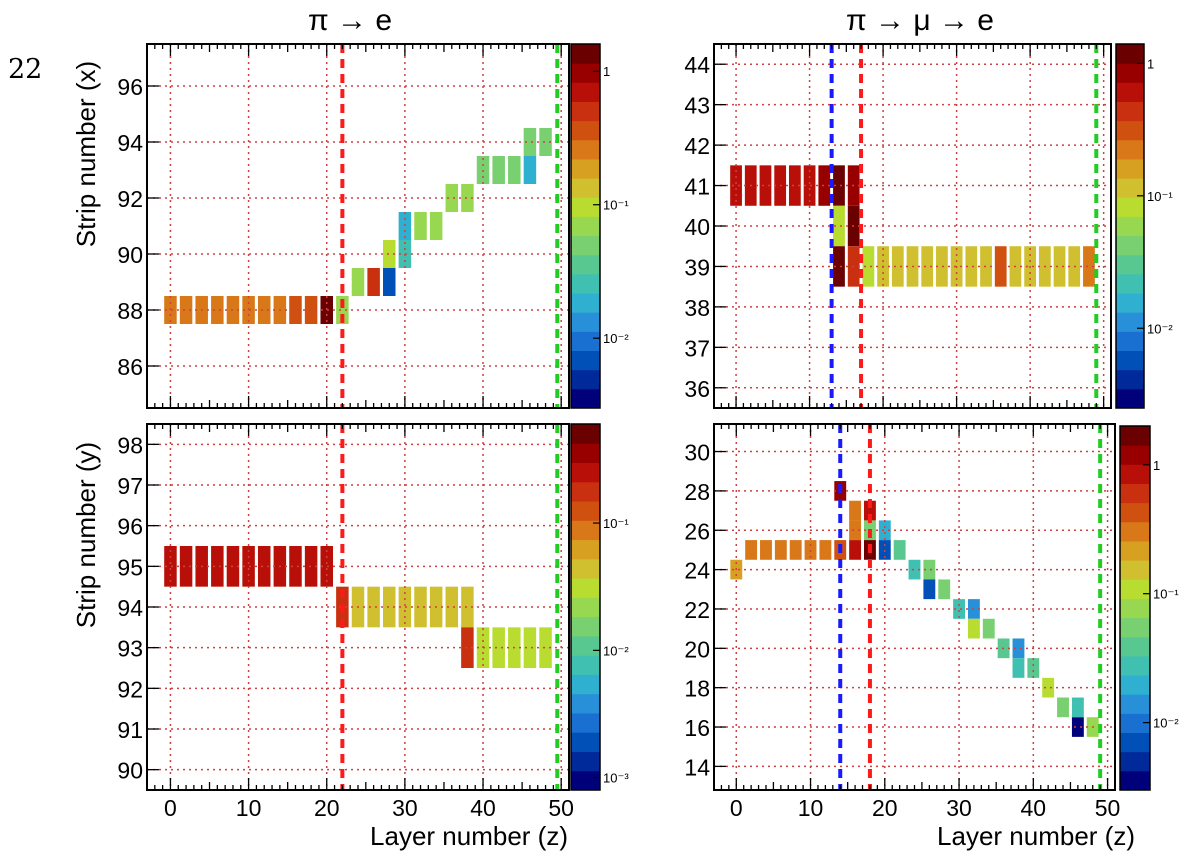 Image resolution: width=1195 pixels, height=859 pixels. What do you see at coordinates (697, 227) in the screenshot?
I see `y-tick-label: 40` at bounding box center [697, 227].